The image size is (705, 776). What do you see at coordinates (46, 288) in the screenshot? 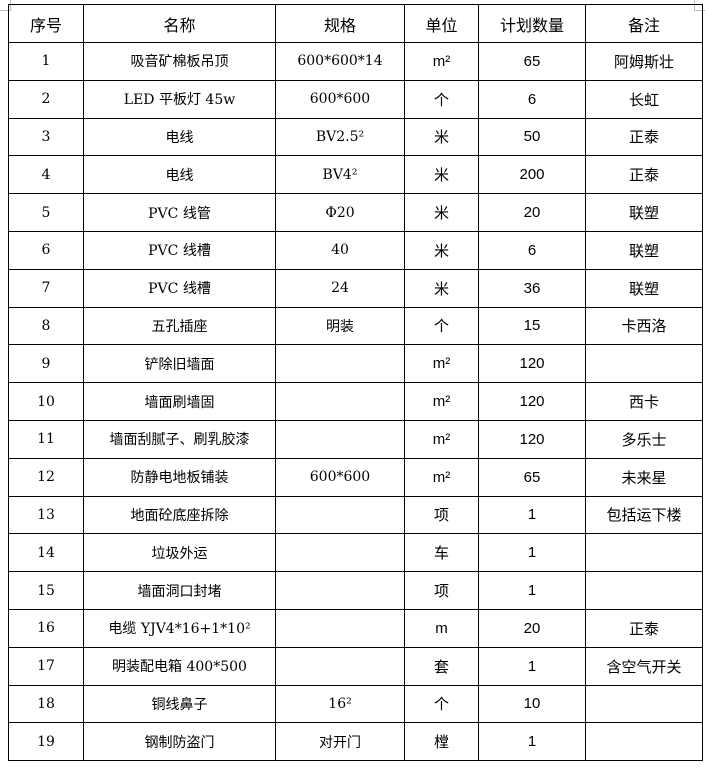
I see `cell-index: 7` at bounding box center [46, 288].